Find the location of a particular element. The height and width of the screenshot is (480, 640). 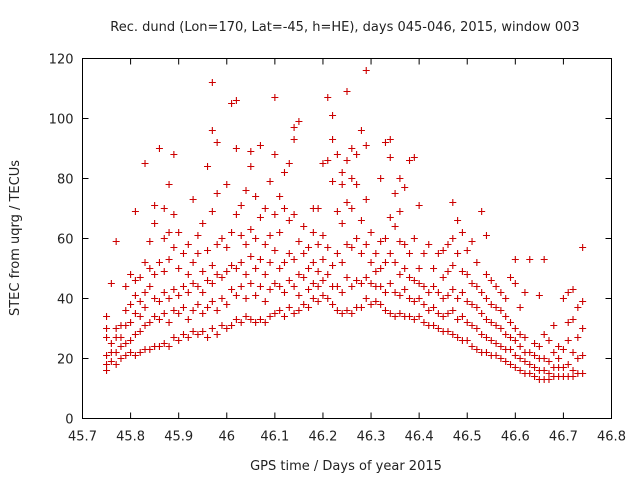

x-tick-label: 45.7 is located at coordinates (82, 437).